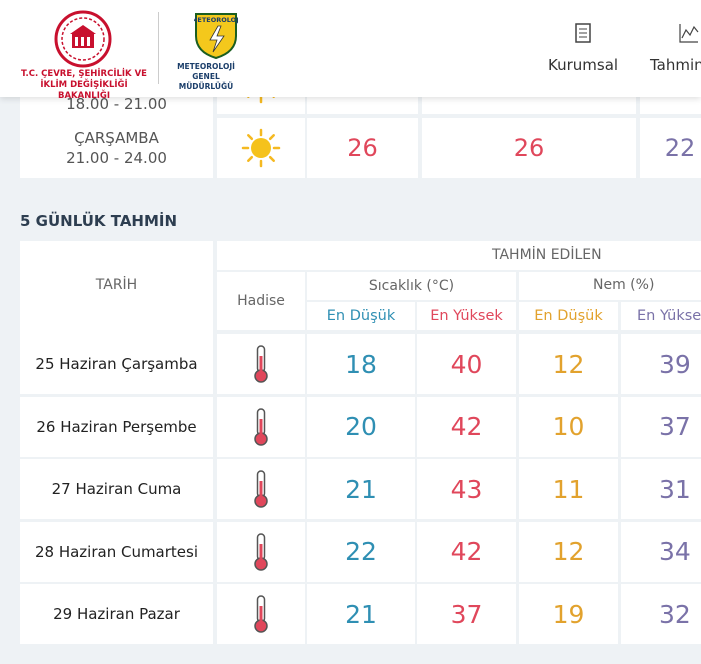 The width and height of the screenshot is (701, 664). I want to click on forecast-value: 19, so click(568, 614).